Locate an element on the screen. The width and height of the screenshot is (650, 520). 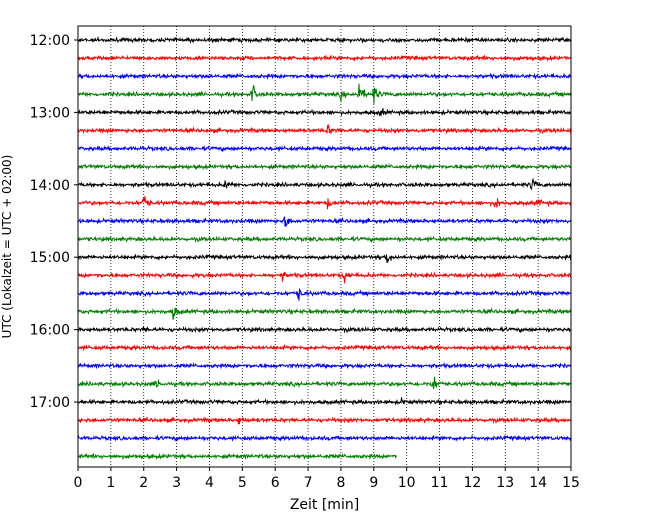
x-tick-label: 12 is located at coordinates (472, 483).